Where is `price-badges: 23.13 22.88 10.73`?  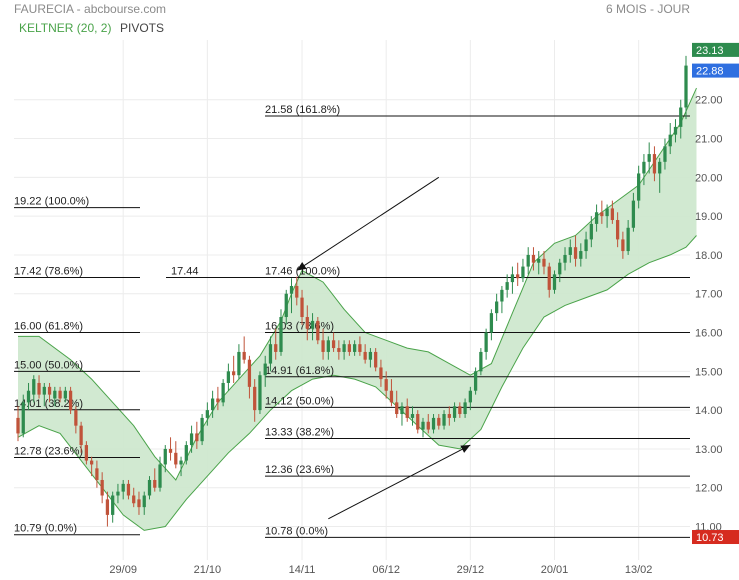
price-badges: 23.13 22.88 10.73 is located at coordinates (715, 293).